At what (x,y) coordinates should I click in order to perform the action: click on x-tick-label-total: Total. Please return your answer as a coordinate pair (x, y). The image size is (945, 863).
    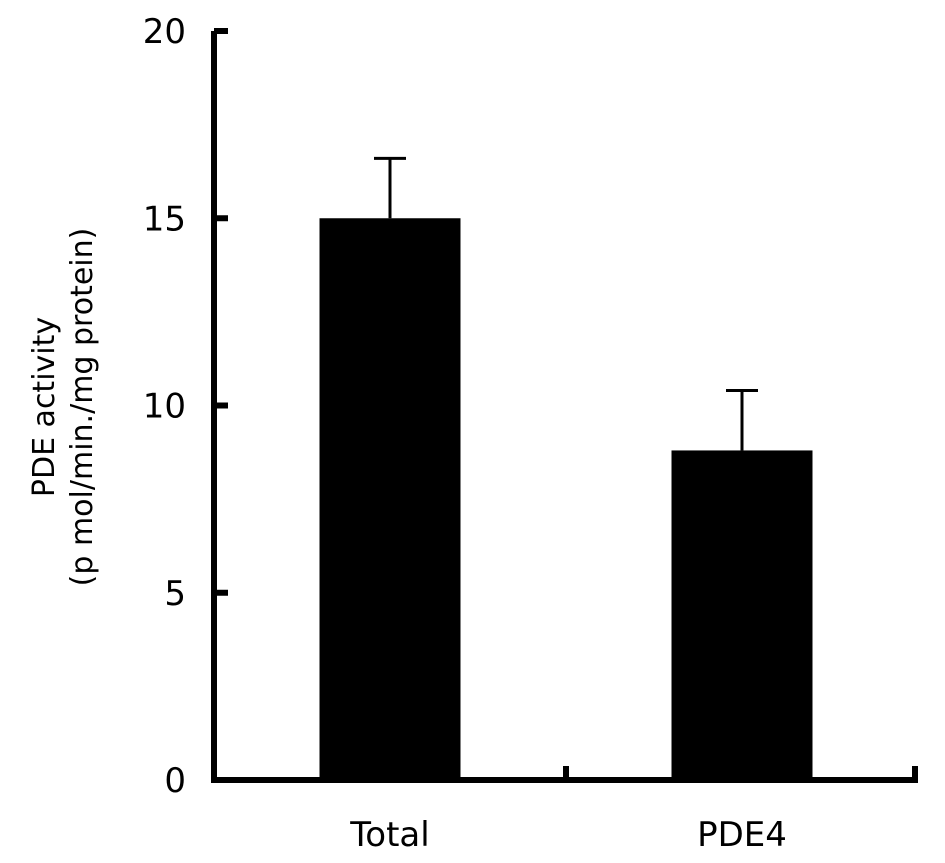
    Looking at the image, I should click on (389, 835).